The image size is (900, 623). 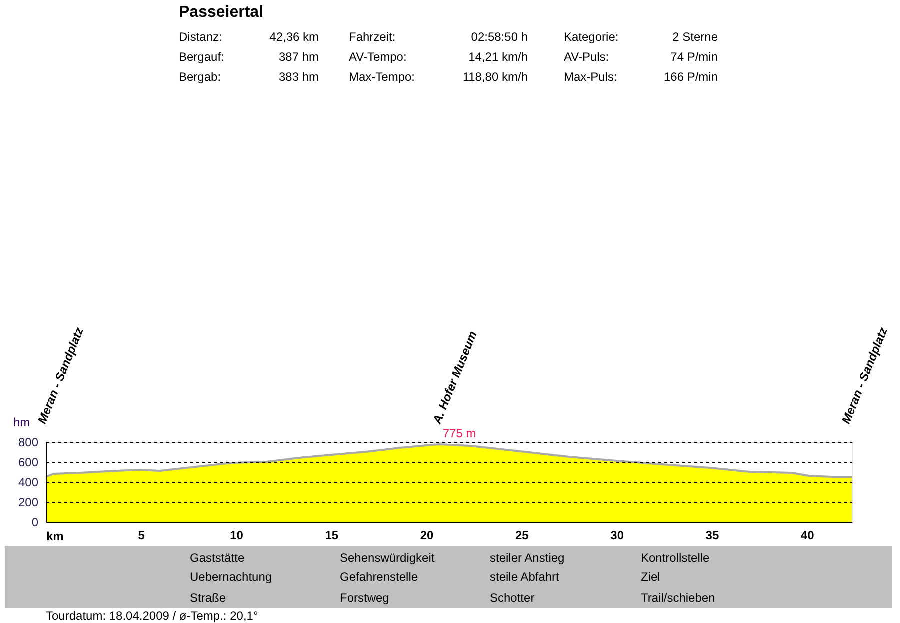 What do you see at coordinates (459, 433) in the screenshot?
I see `annotation: 775 m` at bounding box center [459, 433].